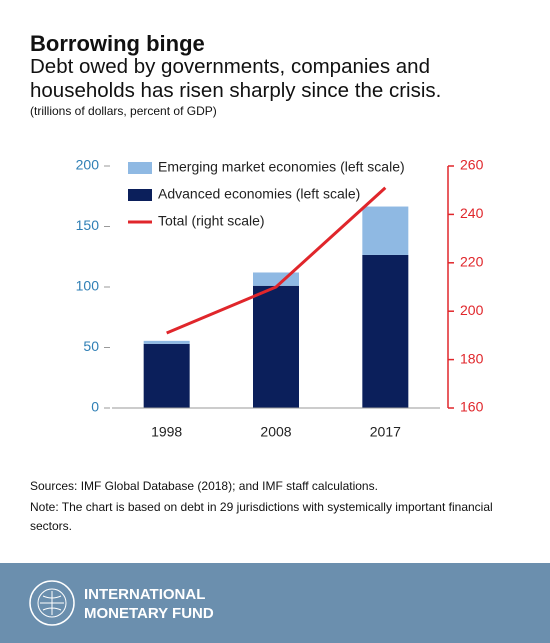  I want to click on line-series, so click(276, 260).